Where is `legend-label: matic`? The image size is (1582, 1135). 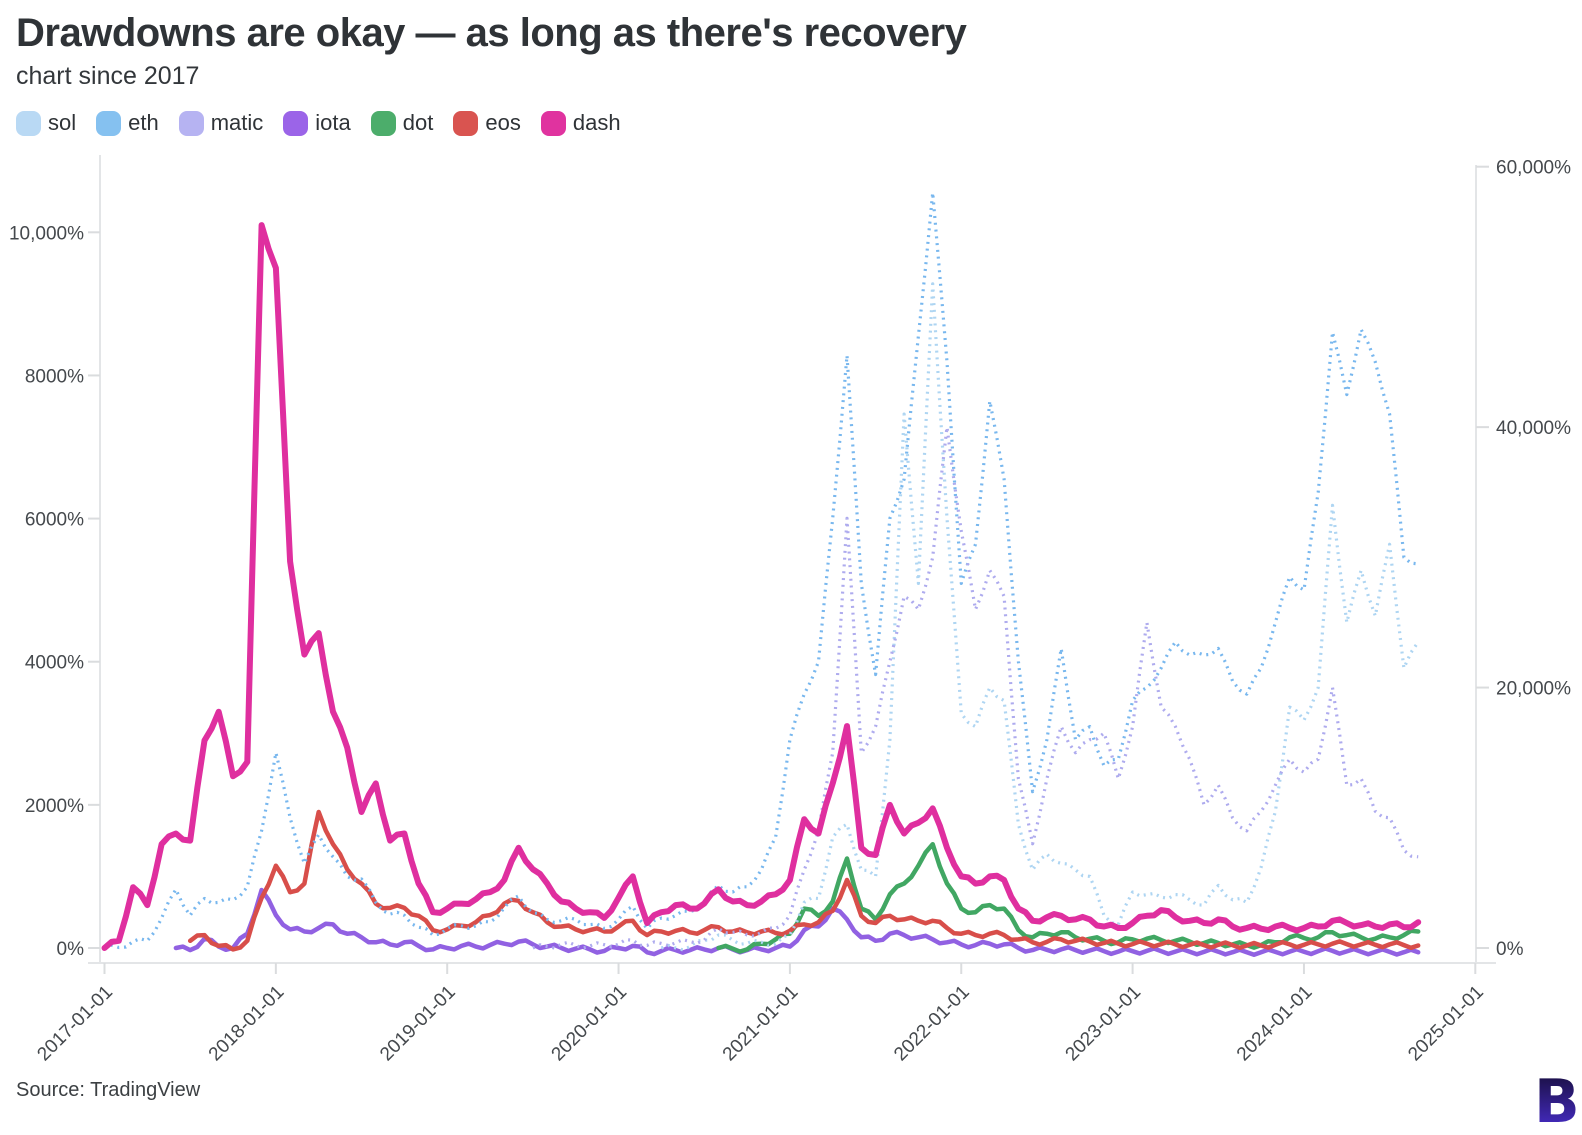
legend-label: matic is located at coordinates (237, 122).